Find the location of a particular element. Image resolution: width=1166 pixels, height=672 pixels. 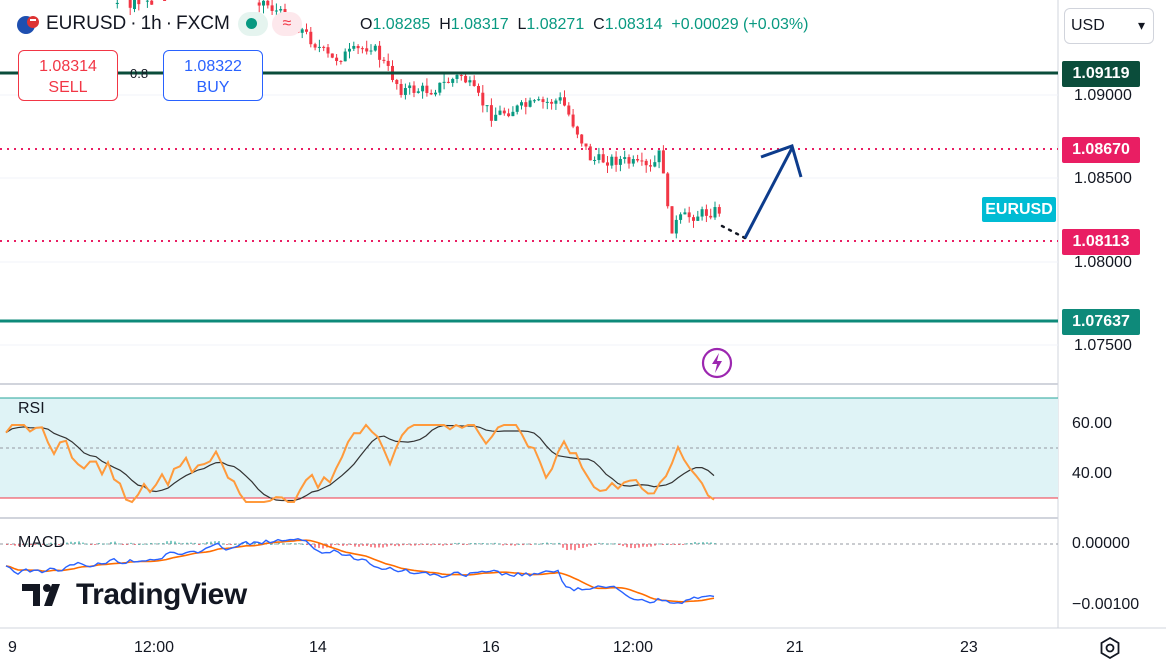

sell-price: 1.08314 is located at coordinates (68, 66).